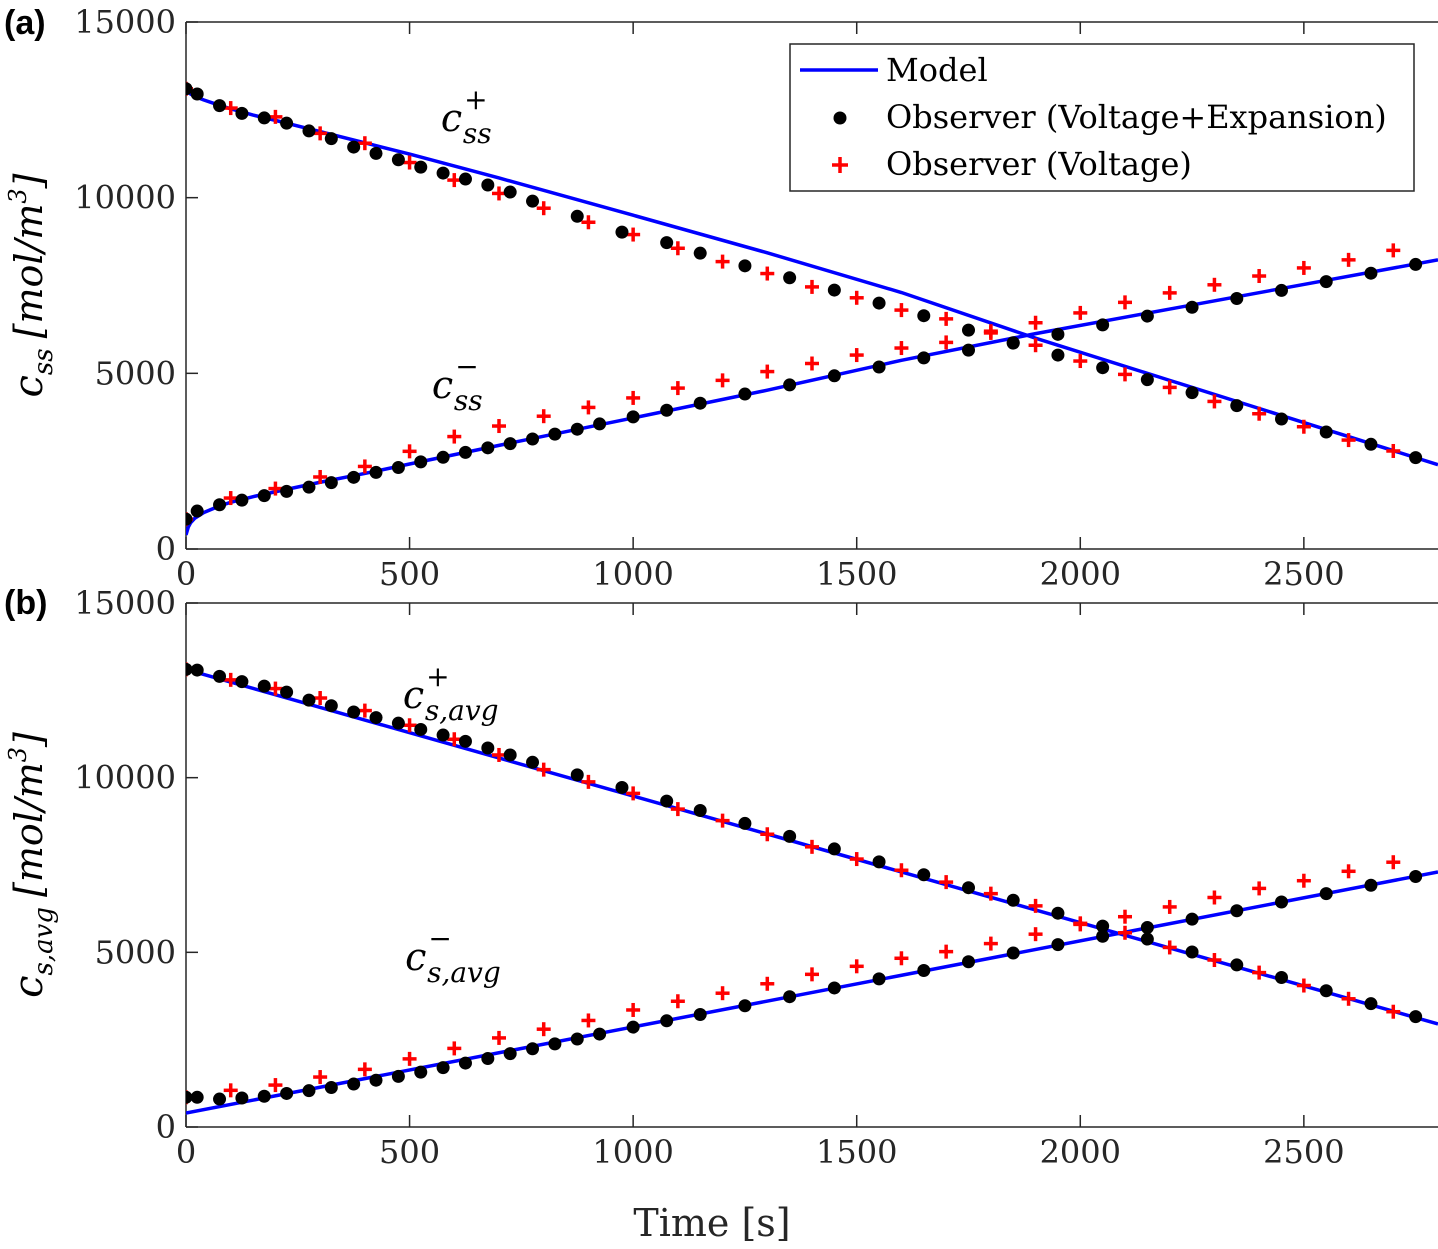 The width and height of the screenshot is (1438, 1249). What do you see at coordinates (135, 952) in the screenshot?
I see `y-tick-label: 5000` at bounding box center [135, 952].